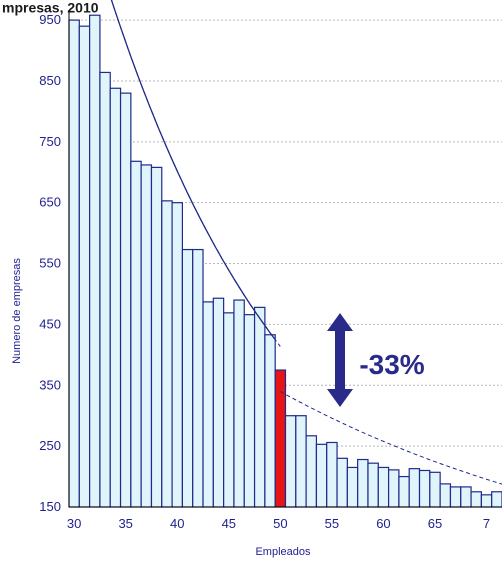 Image resolution: width=502 pixels, height=563 pixels. What do you see at coordinates (50, 445) in the screenshot?
I see `y-tick-label: 250` at bounding box center [50, 445].